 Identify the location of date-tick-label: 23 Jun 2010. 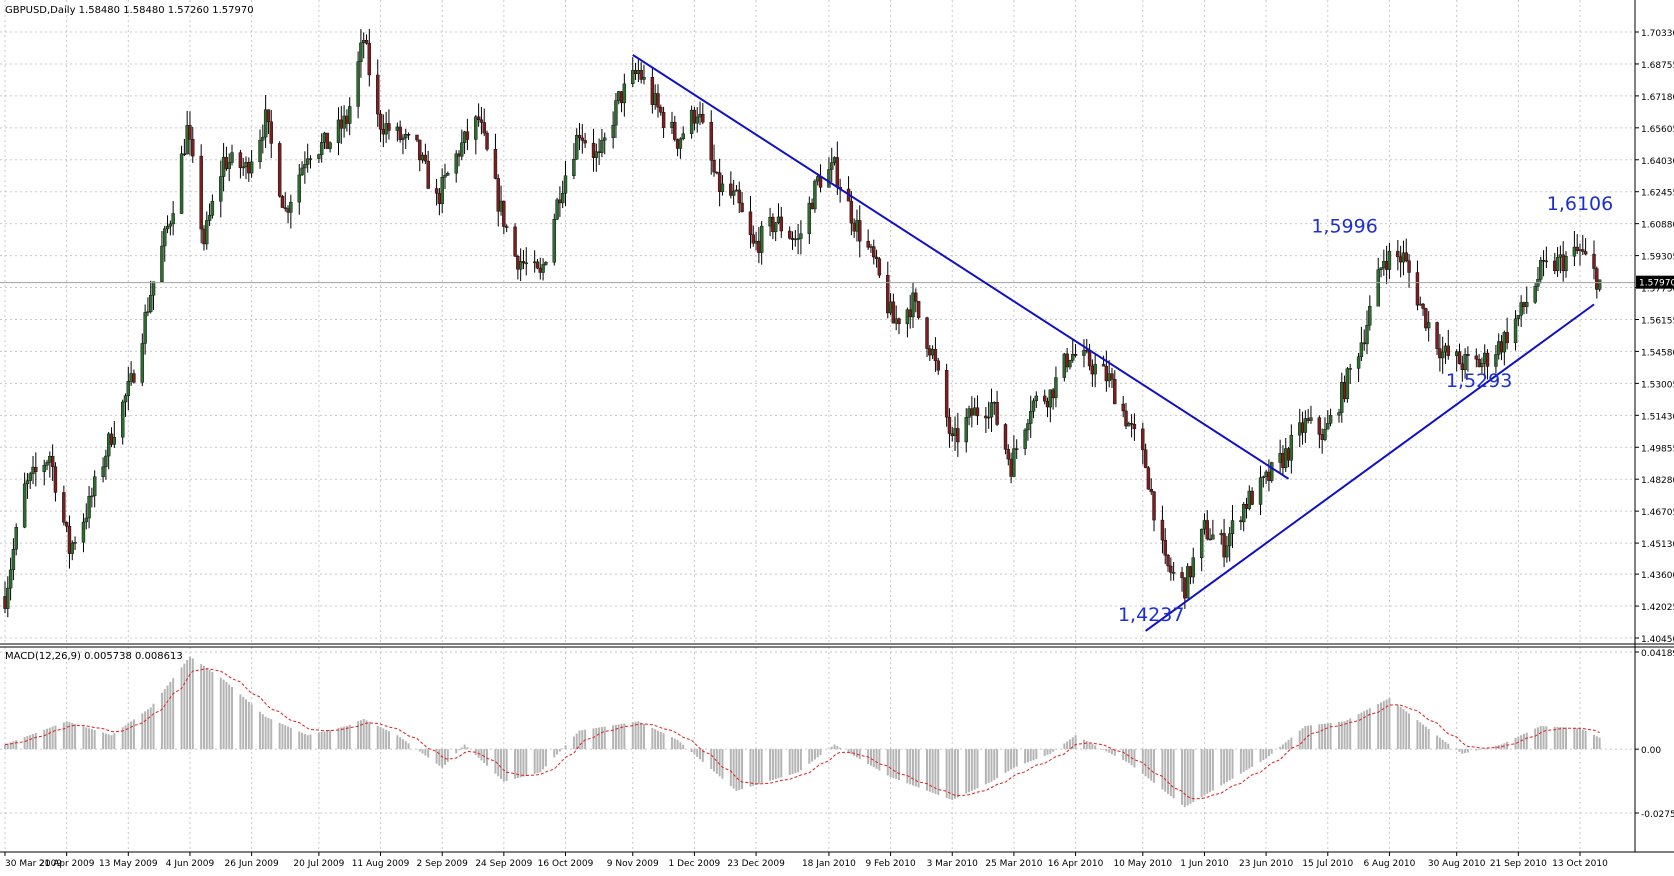
(1266, 864).